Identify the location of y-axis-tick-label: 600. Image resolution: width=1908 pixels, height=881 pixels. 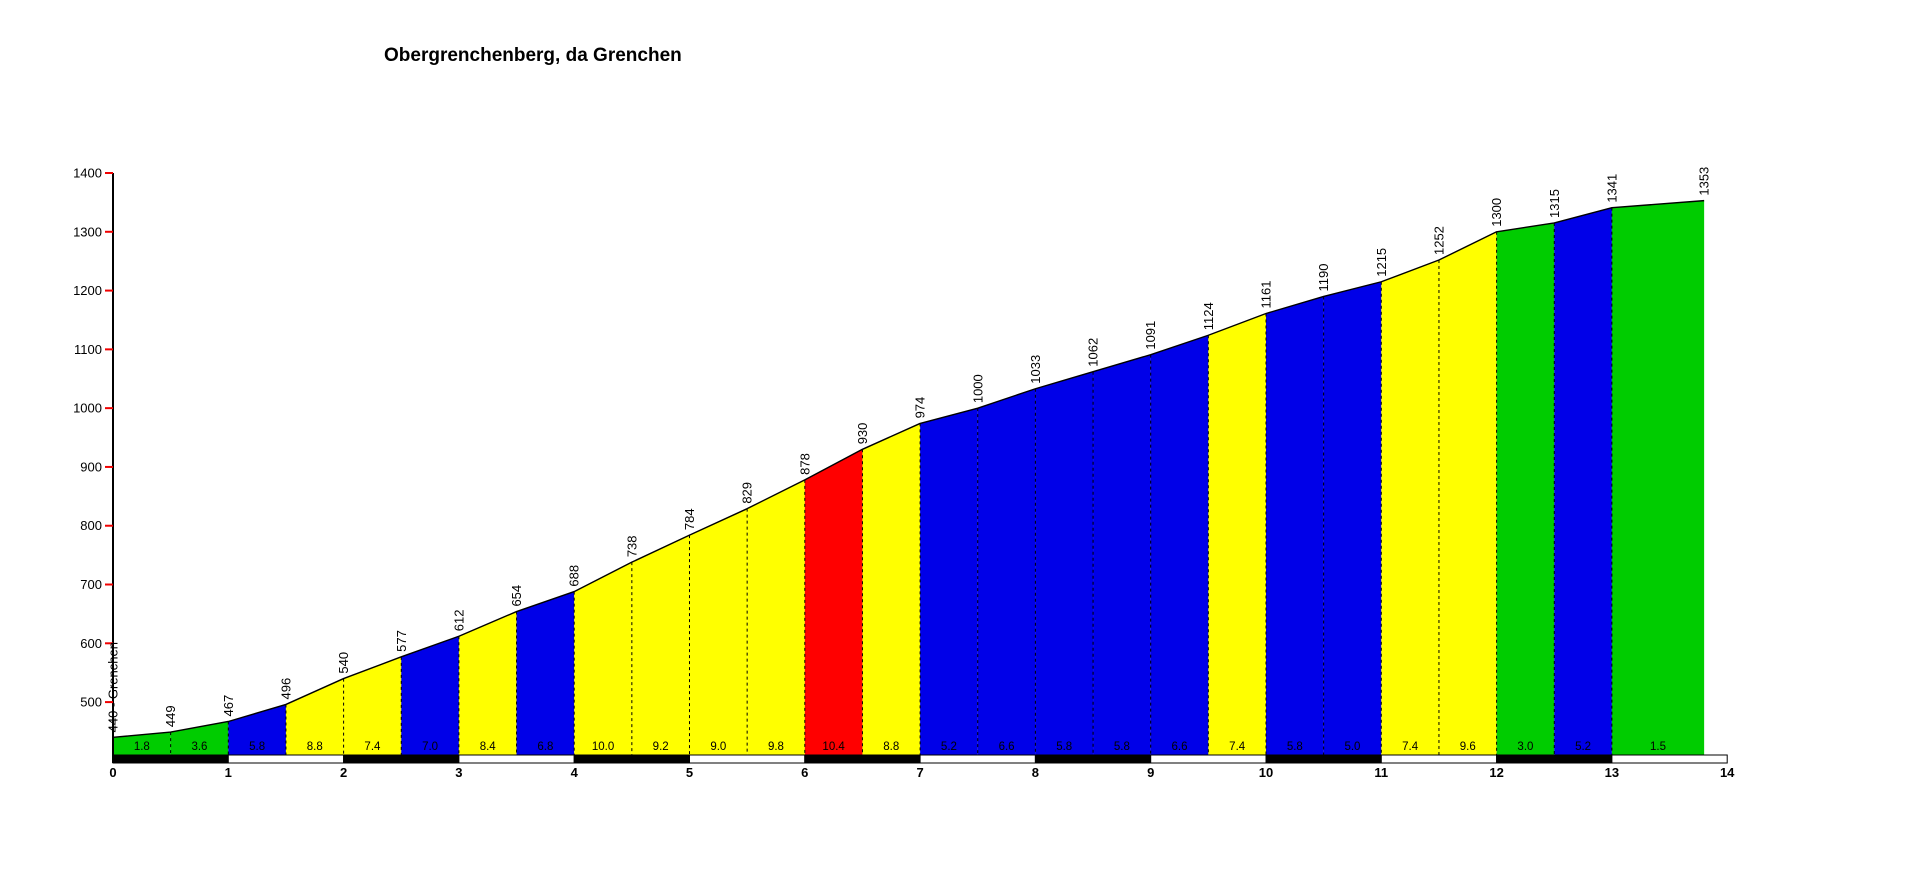
(91, 643).